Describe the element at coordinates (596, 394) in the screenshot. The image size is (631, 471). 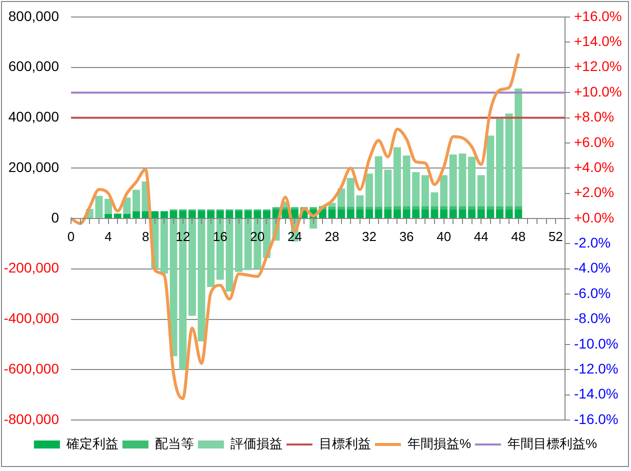
I see `y2-tick-label: -14.0%` at that location.